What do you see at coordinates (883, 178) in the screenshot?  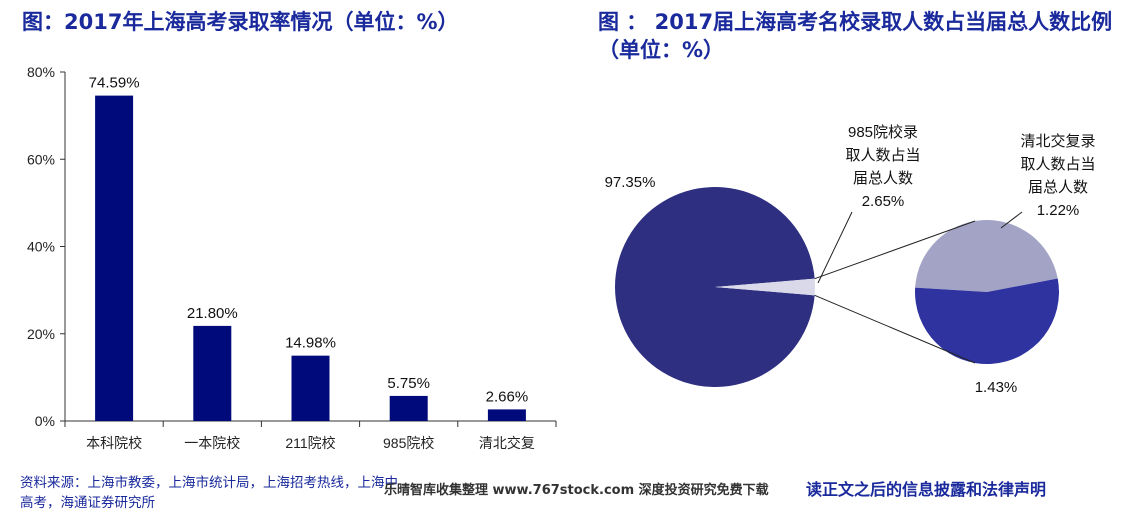 I see `pie-label-985: 届总人数` at bounding box center [883, 178].